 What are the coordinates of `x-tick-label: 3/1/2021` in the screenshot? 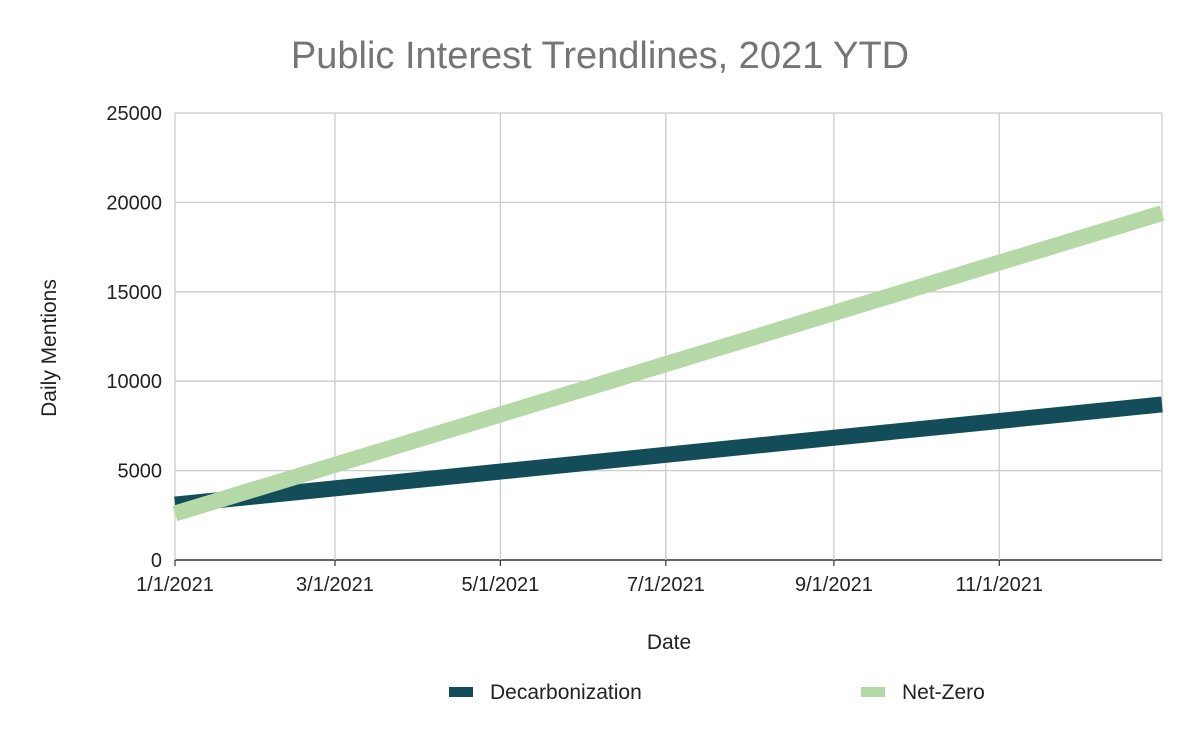 It's located at (335, 585).